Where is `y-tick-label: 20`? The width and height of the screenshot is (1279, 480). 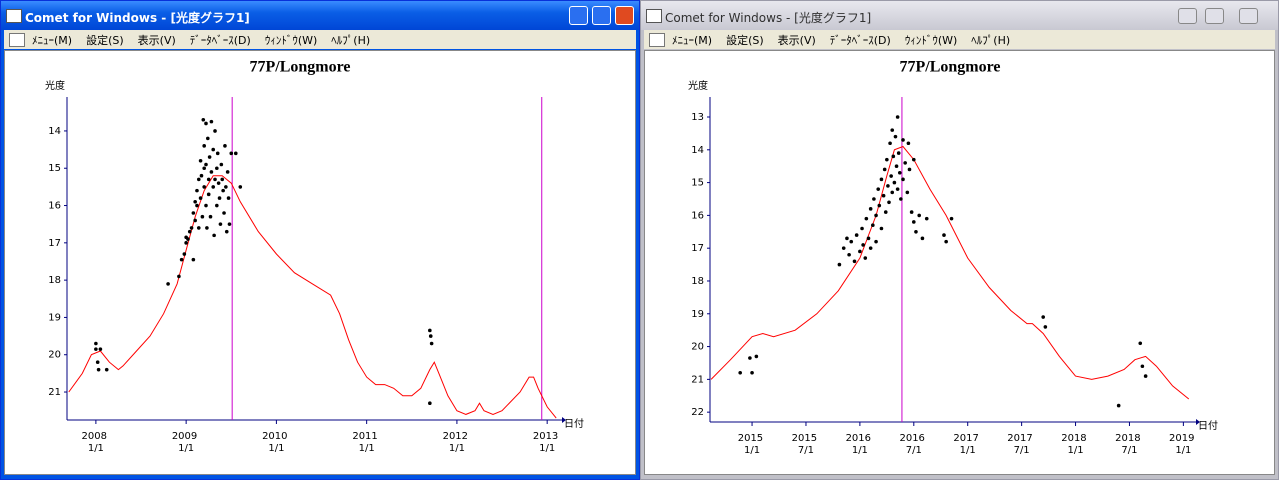
y-tick-label: 20 is located at coordinates (54, 355).